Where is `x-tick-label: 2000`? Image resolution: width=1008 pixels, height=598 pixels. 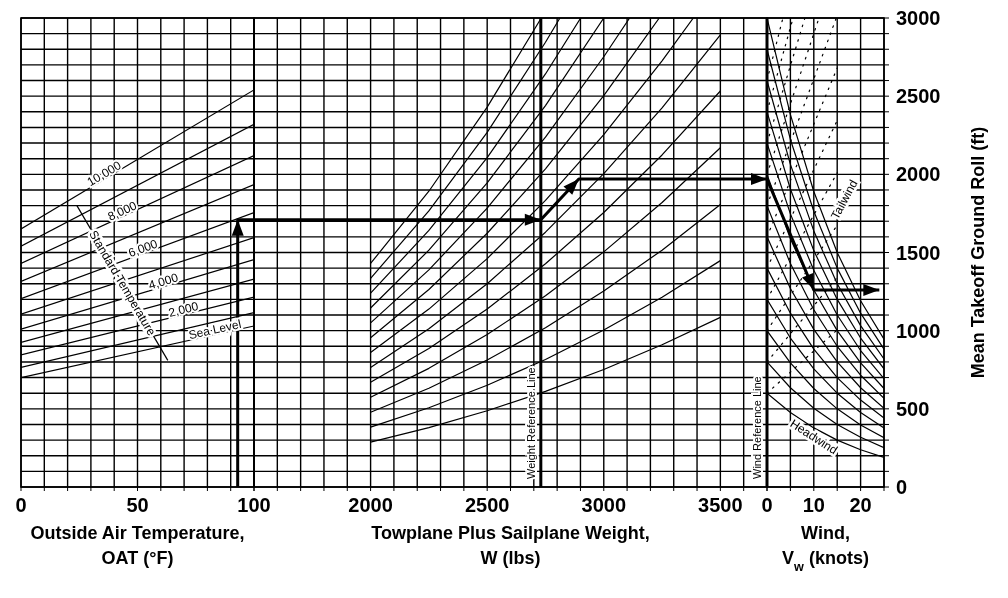
x-tick-label: 2000 is located at coordinates (370, 505).